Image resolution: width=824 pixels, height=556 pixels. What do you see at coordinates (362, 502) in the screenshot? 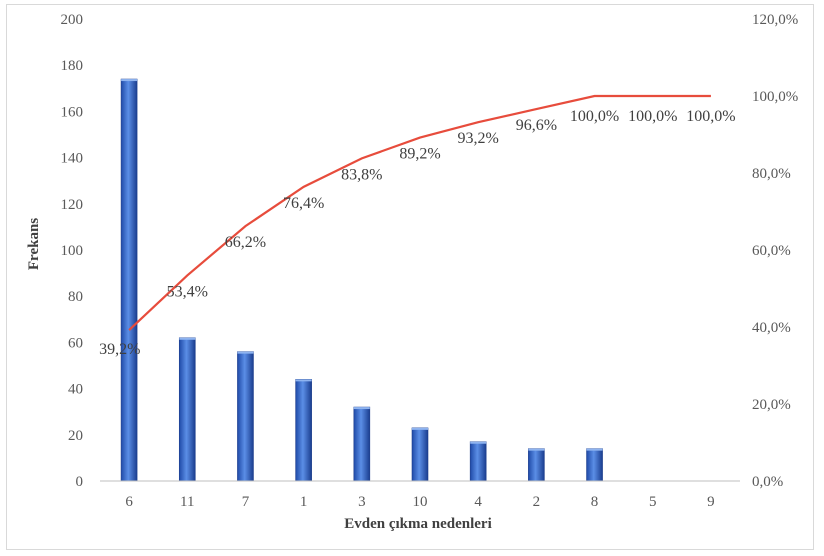
I see `x-tick-label: 3` at bounding box center [362, 502].